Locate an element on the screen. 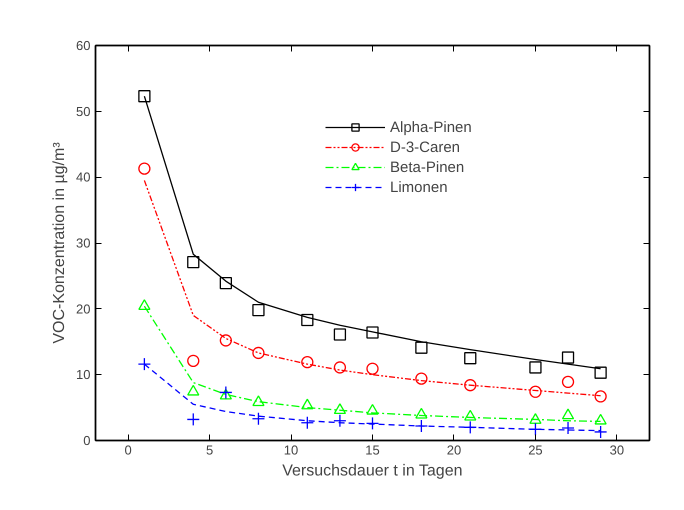  legend-label: Limonen is located at coordinates (419, 187).